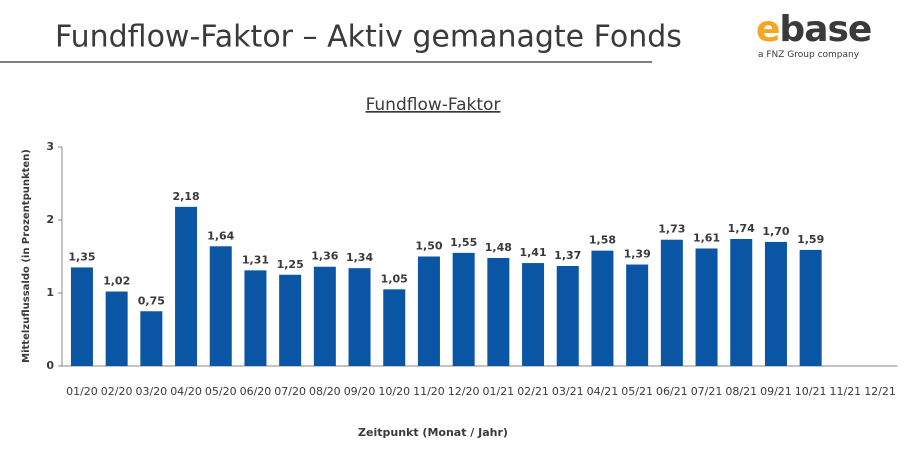 Image resolution: width=916 pixels, height=466 pixels. What do you see at coordinates (26, 256) in the screenshot?
I see `y-axis-label: Mittelzuflussaldo (in Prozentpunkten)` at bounding box center [26, 256].